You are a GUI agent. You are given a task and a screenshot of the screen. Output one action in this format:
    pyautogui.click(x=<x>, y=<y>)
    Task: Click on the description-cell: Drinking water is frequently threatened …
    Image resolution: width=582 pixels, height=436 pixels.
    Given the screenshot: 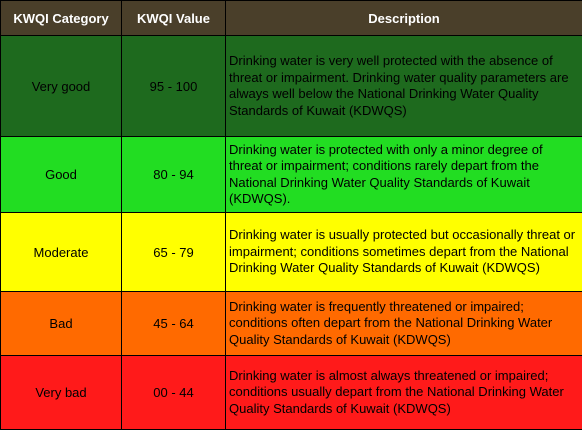 What is the action you would take?
    pyautogui.click(x=403, y=323)
    